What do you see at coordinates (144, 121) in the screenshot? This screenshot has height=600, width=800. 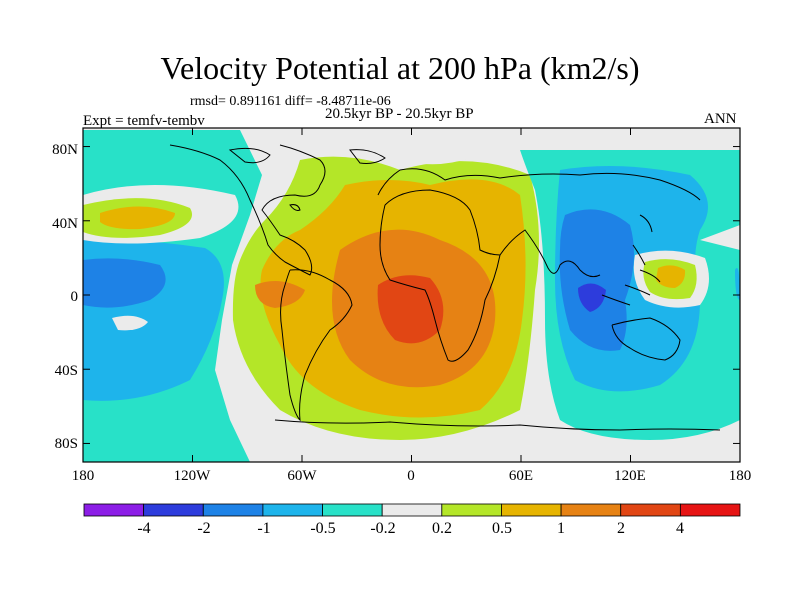 I see `experiment-label: Expt = temfv-tembv` at bounding box center [144, 121].